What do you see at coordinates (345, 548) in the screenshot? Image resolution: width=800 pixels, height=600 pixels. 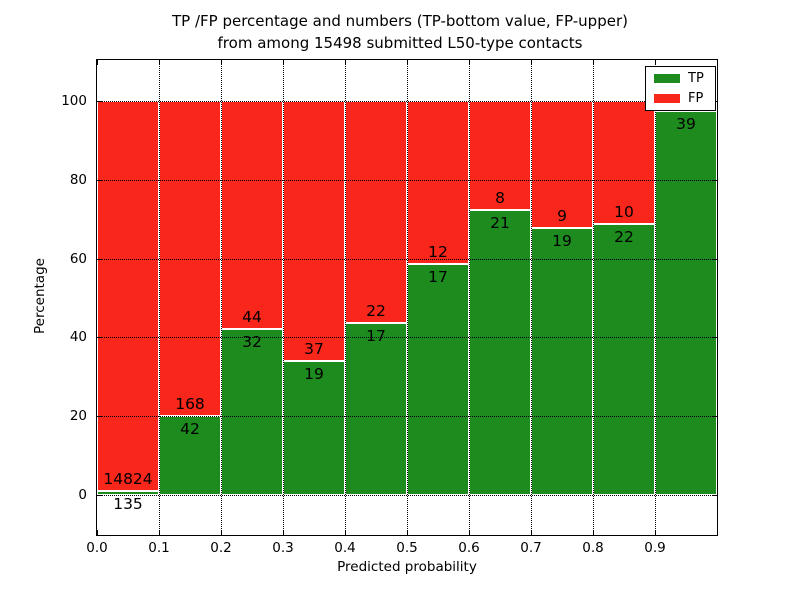 I see `x-tick-label: 0.4` at bounding box center [345, 548].